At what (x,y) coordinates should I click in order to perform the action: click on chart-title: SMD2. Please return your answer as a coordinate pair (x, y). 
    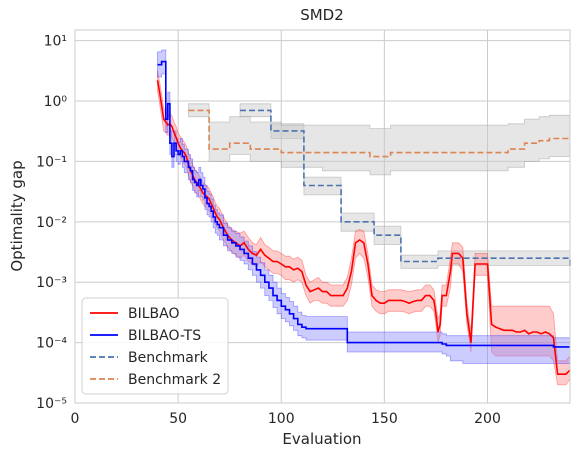
    Looking at the image, I should click on (322, 15).